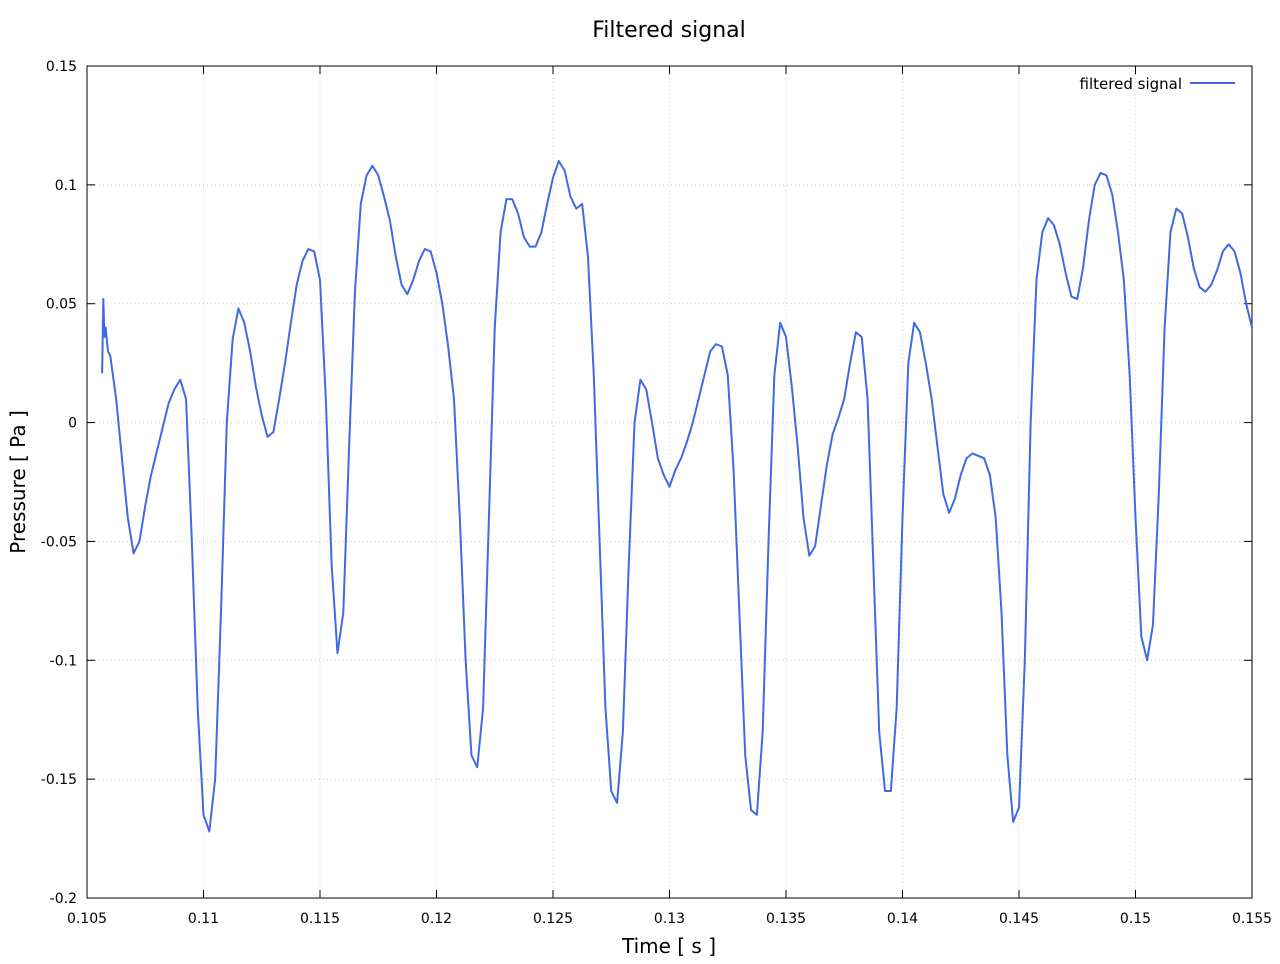  I want to click on y-tick-label: 0.15, so click(61, 67).